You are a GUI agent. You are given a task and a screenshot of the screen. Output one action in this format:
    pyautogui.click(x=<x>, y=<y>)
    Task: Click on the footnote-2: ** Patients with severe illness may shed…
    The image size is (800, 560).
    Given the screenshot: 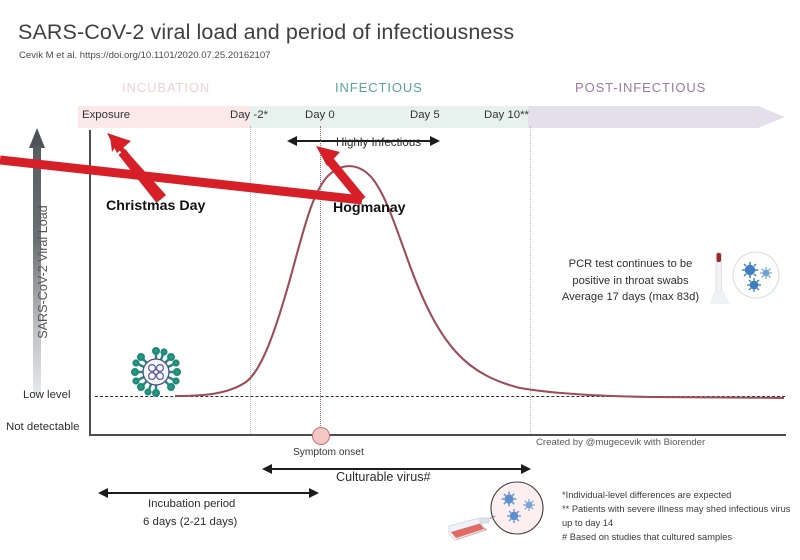 What is the action you would take?
    pyautogui.click(x=676, y=516)
    